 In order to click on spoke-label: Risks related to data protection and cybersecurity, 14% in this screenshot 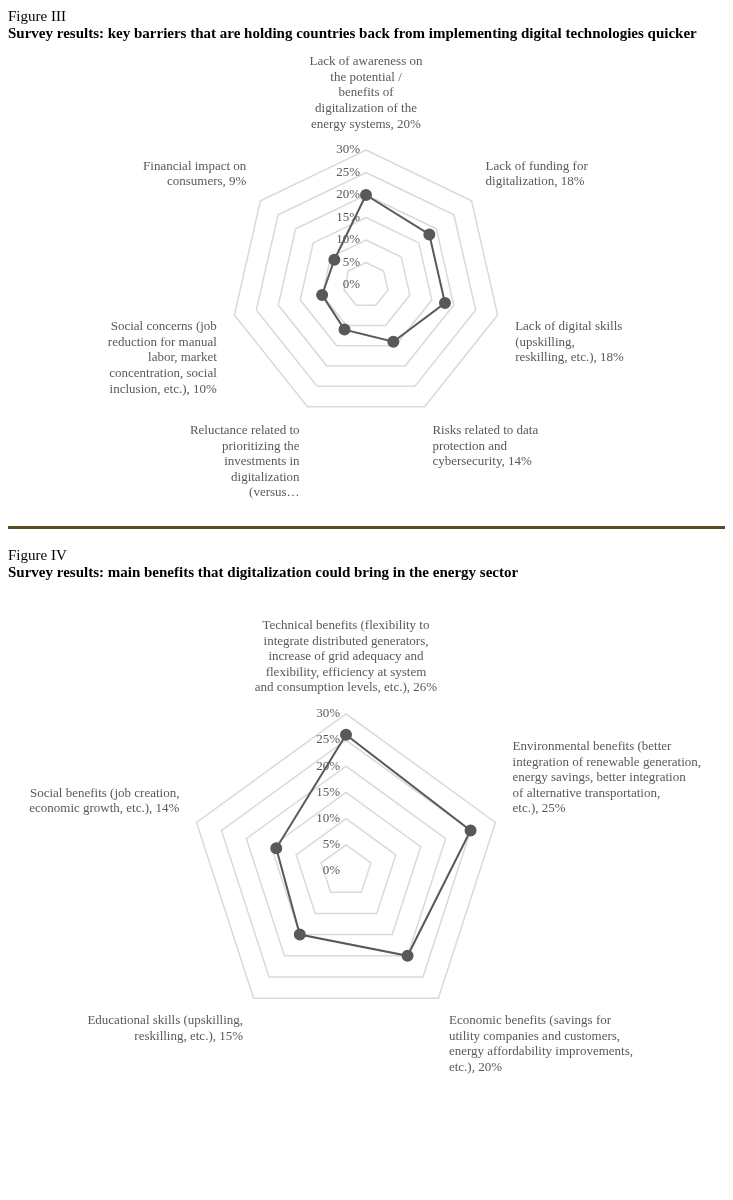, I will do `click(485, 445)`.